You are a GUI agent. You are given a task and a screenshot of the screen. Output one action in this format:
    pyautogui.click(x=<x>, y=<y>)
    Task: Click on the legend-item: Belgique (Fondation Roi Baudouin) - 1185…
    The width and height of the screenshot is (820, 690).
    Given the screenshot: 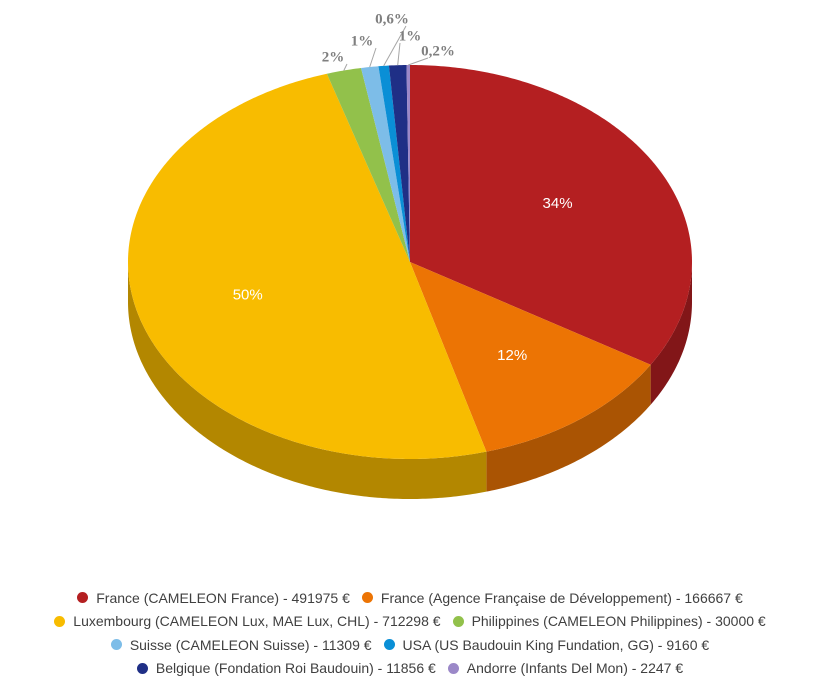 What is the action you would take?
    pyautogui.click(x=286, y=668)
    